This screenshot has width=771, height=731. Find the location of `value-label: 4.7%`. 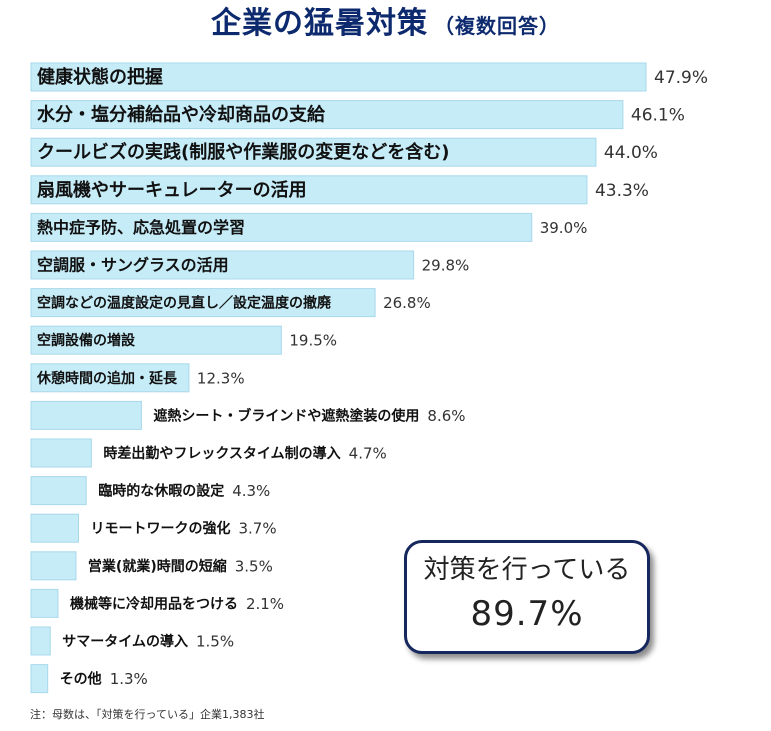

value-label: 4.7% is located at coordinates (368, 454).